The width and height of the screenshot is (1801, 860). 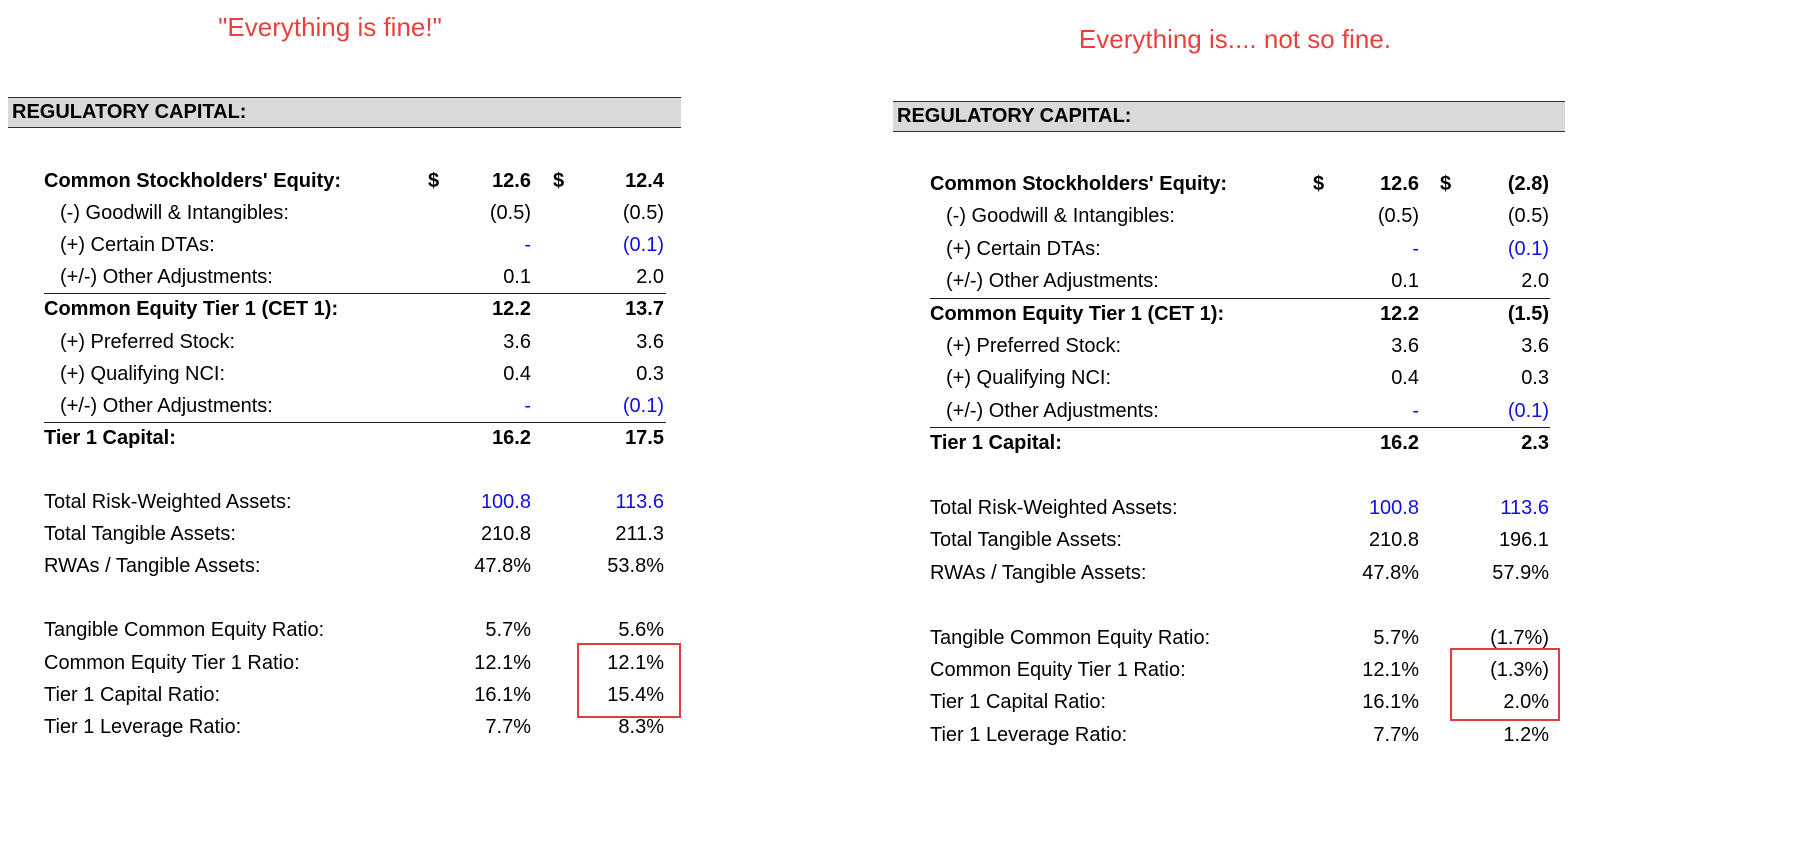 I want to click on value-period-2: 53.8%, so click(x=635, y=566).